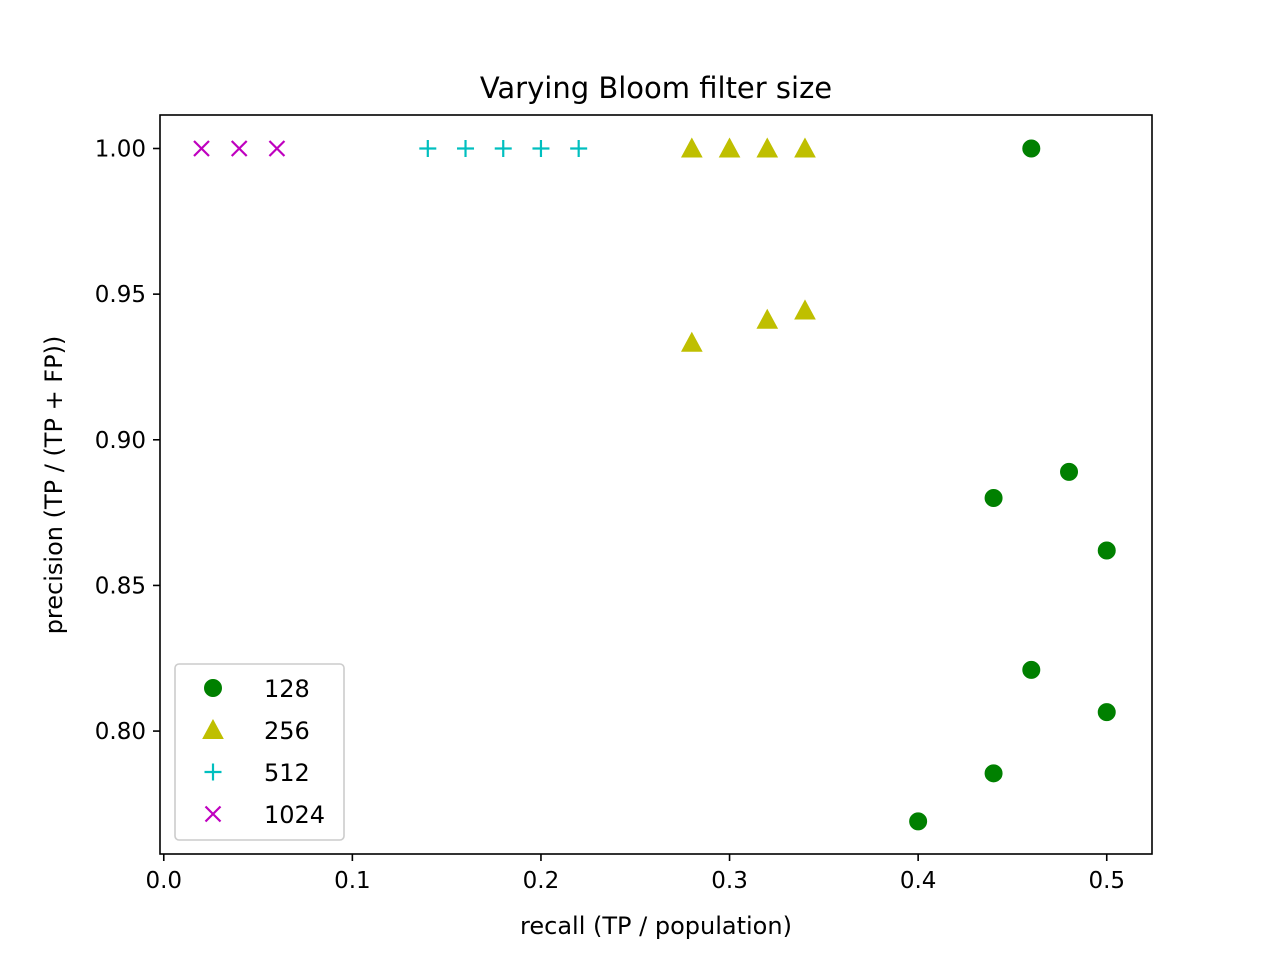  What do you see at coordinates (120, 441) in the screenshot?
I see `y-tick-label: 0.90` at bounding box center [120, 441].